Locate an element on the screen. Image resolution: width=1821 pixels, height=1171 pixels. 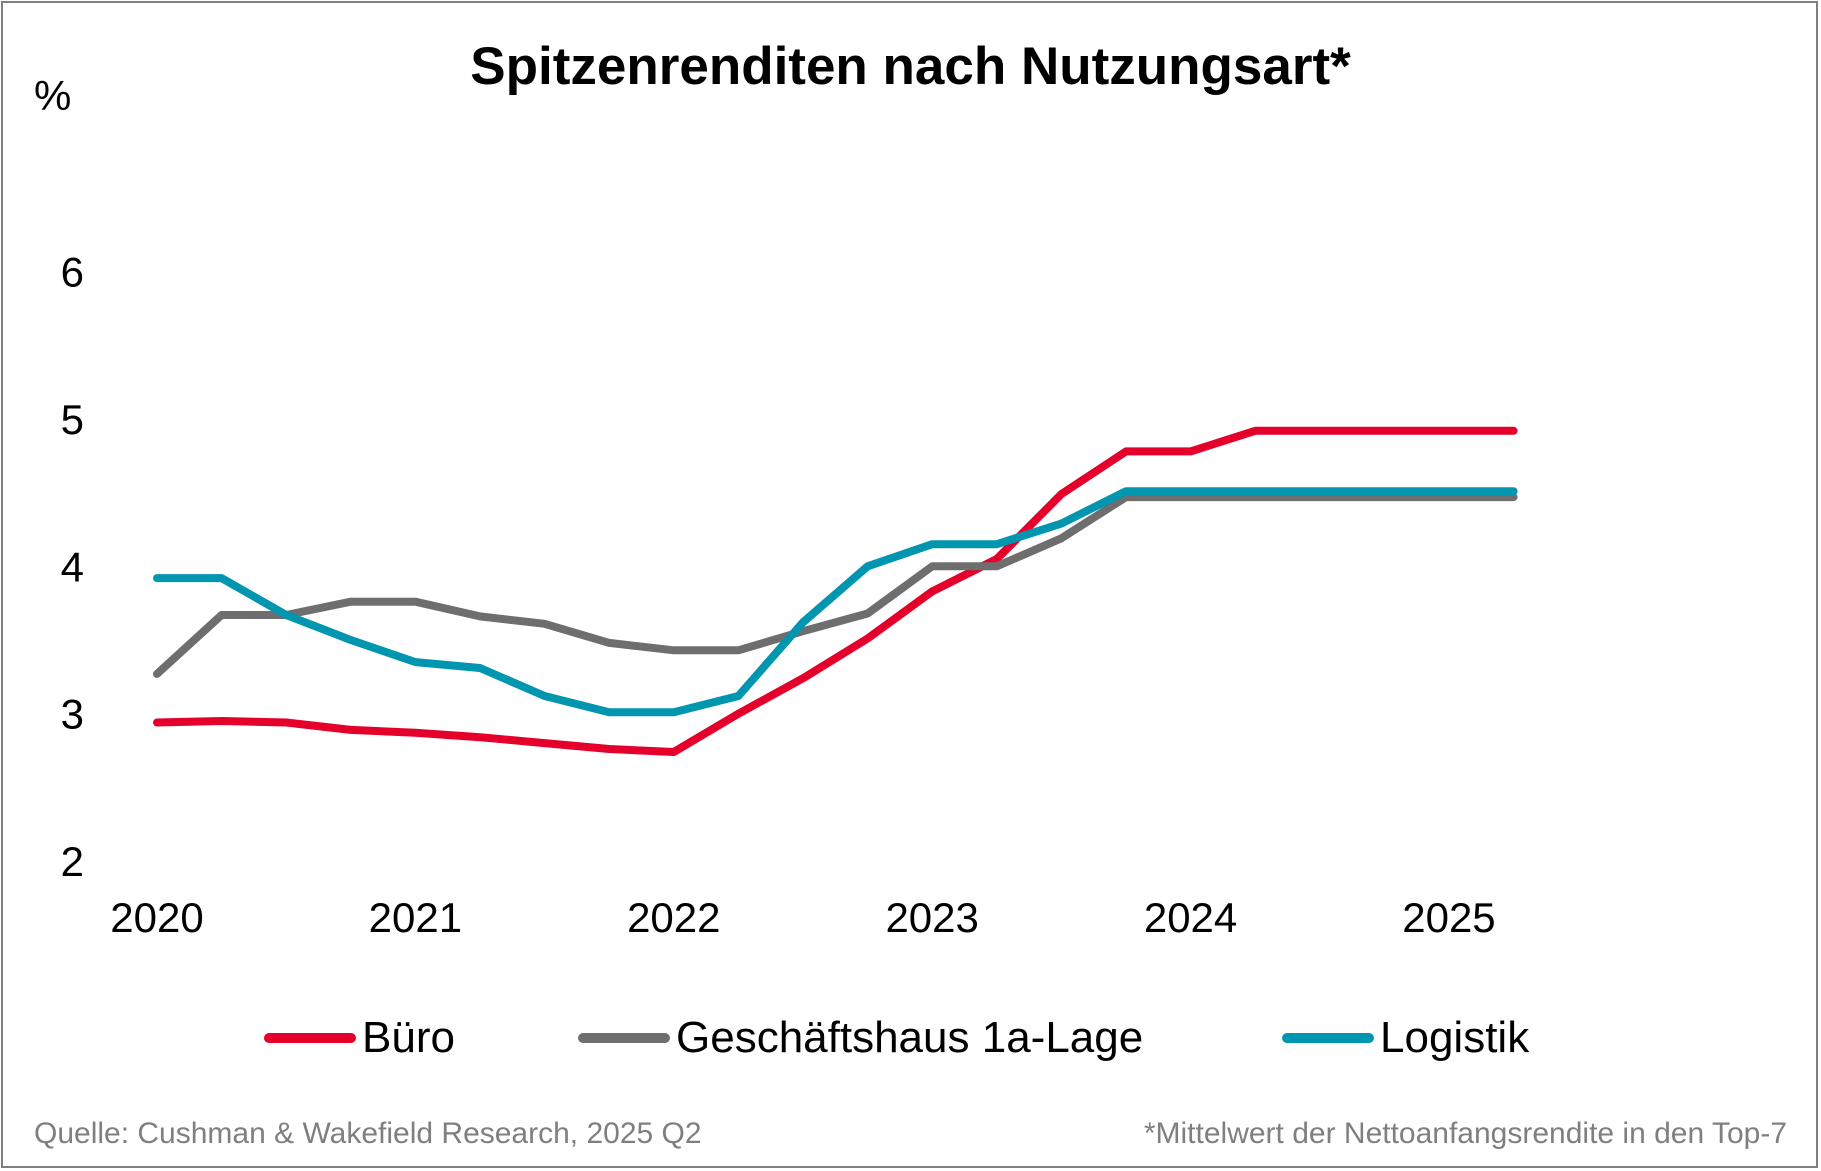
x-tick-label: 2021 is located at coordinates (415, 917).